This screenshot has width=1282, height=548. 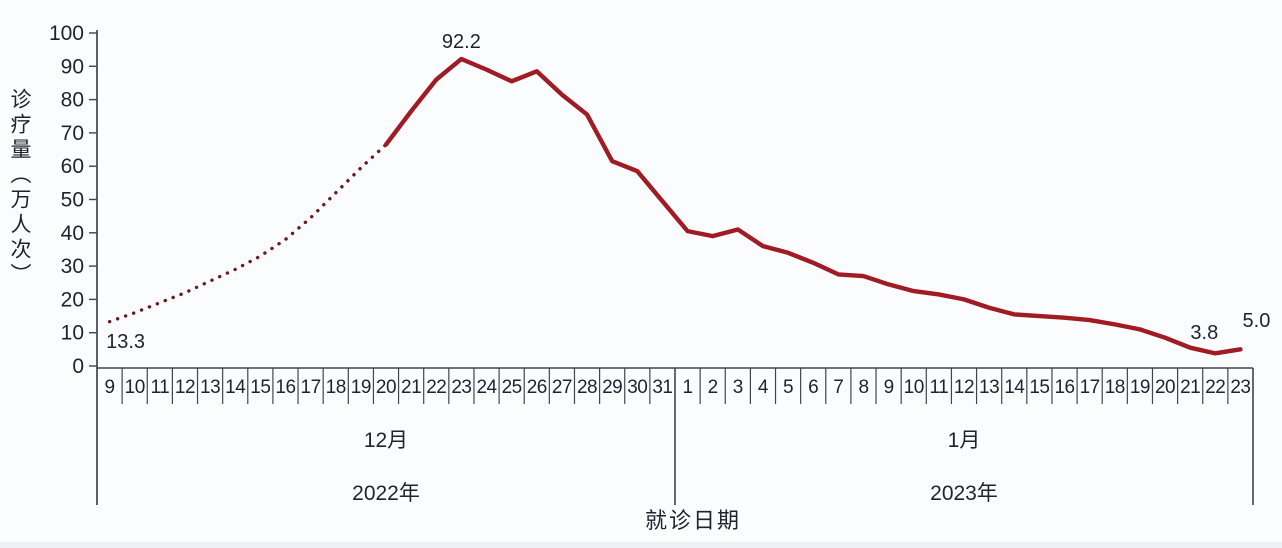 What do you see at coordinates (72, 333) in the screenshot?
I see `y-axis-tick-label: 10` at bounding box center [72, 333].